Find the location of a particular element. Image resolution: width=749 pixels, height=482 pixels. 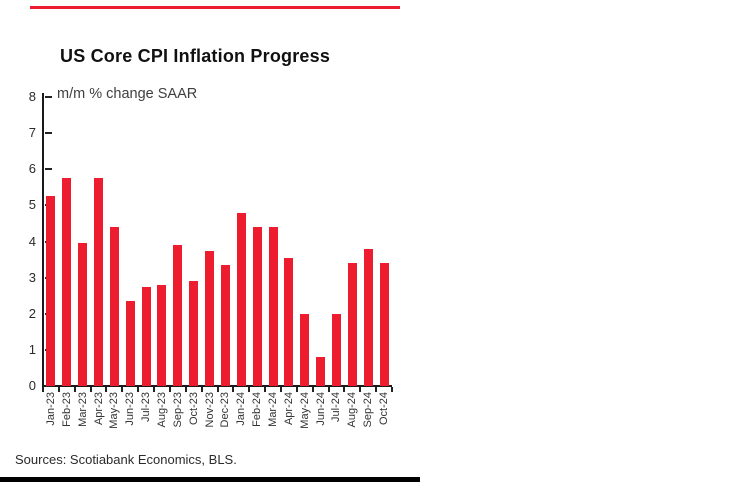

x-axis-tick-label: Oct-24 is located at coordinates (384, 409).